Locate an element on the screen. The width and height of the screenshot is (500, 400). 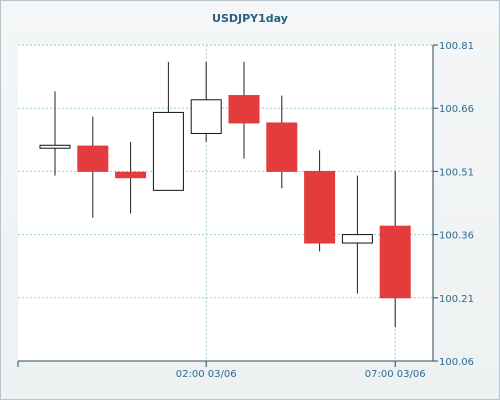
chart-title: USDJPY1day is located at coordinates (250, 18).